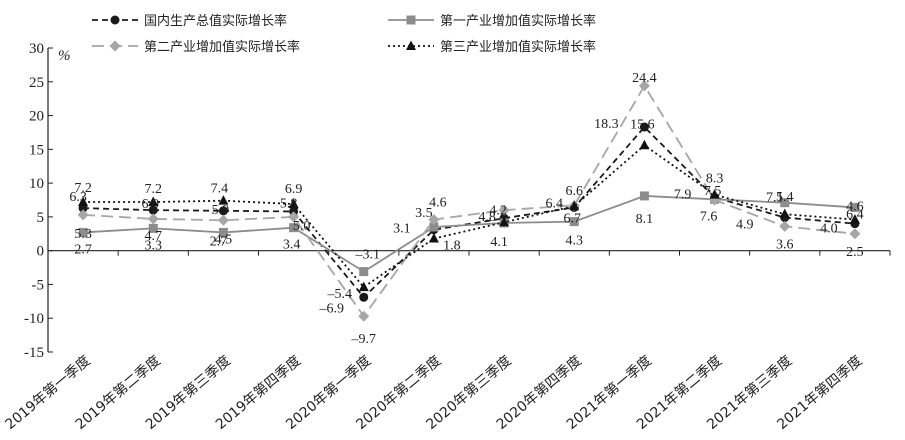 This screenshot has width=905, height=440. I want to click on data-label: 1.8, so click(452, 246).